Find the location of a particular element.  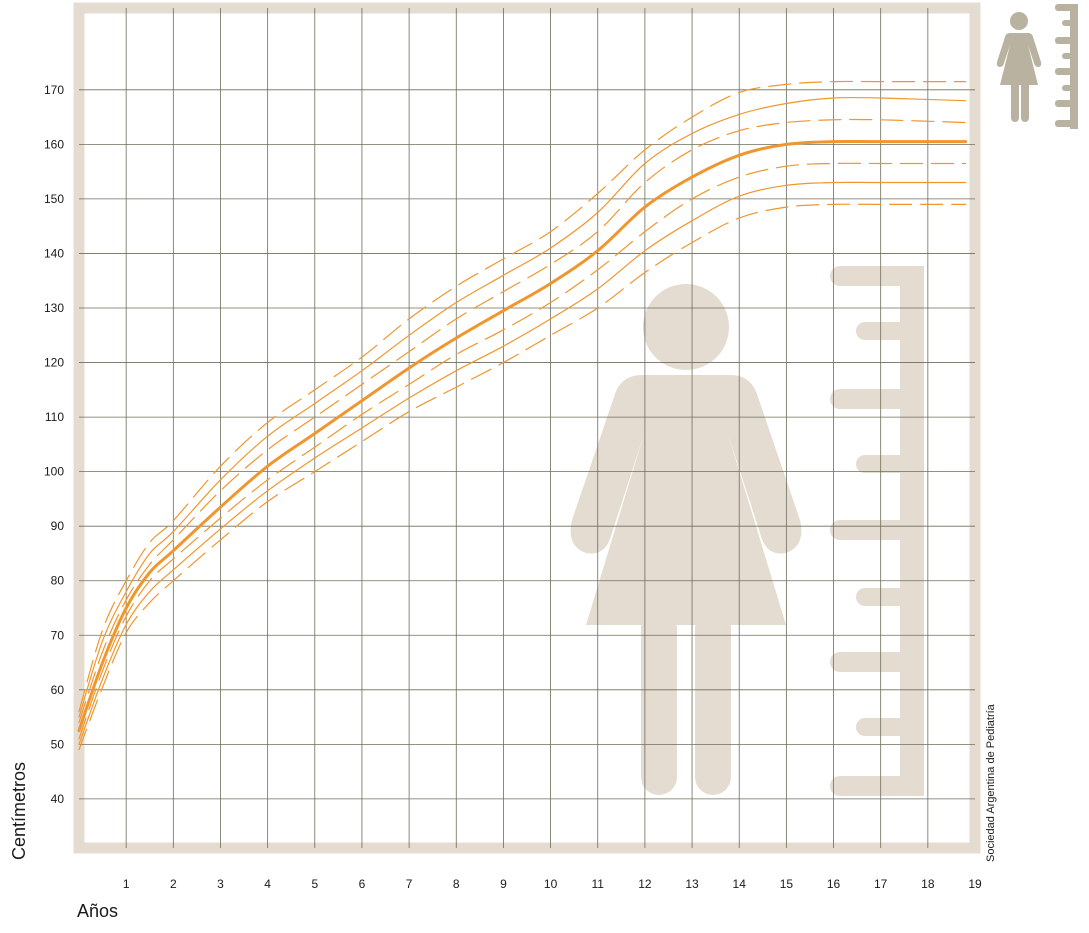

x-tick-label: 13 is located at coordinates (692, 884).